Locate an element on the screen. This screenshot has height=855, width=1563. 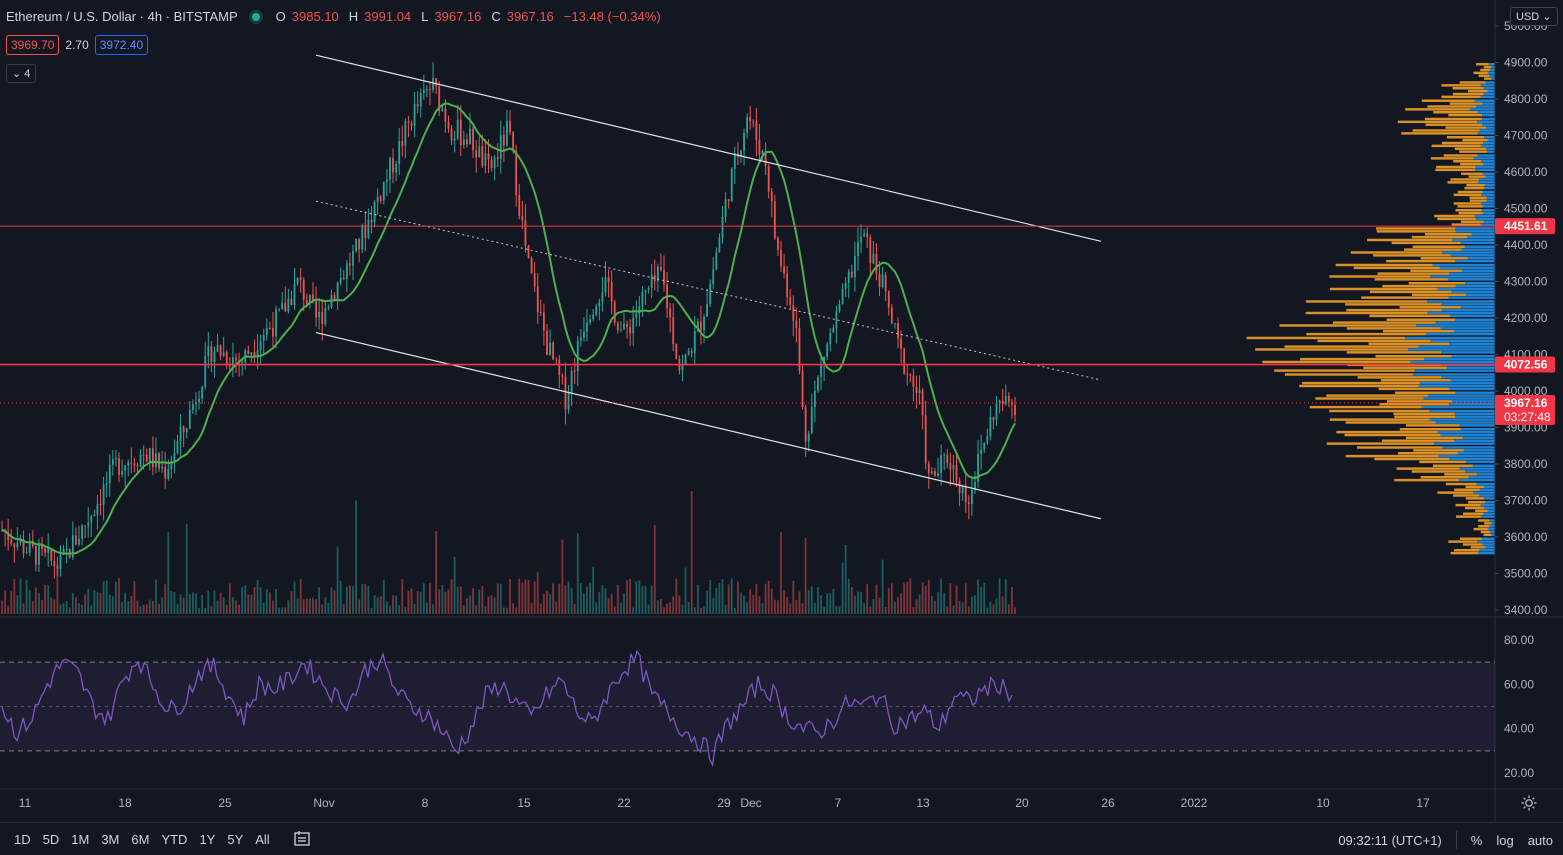
symbol-title: Ethereum / U.S. Dollar · 4h · BITSTAMP is located at coordinates (122, 16).